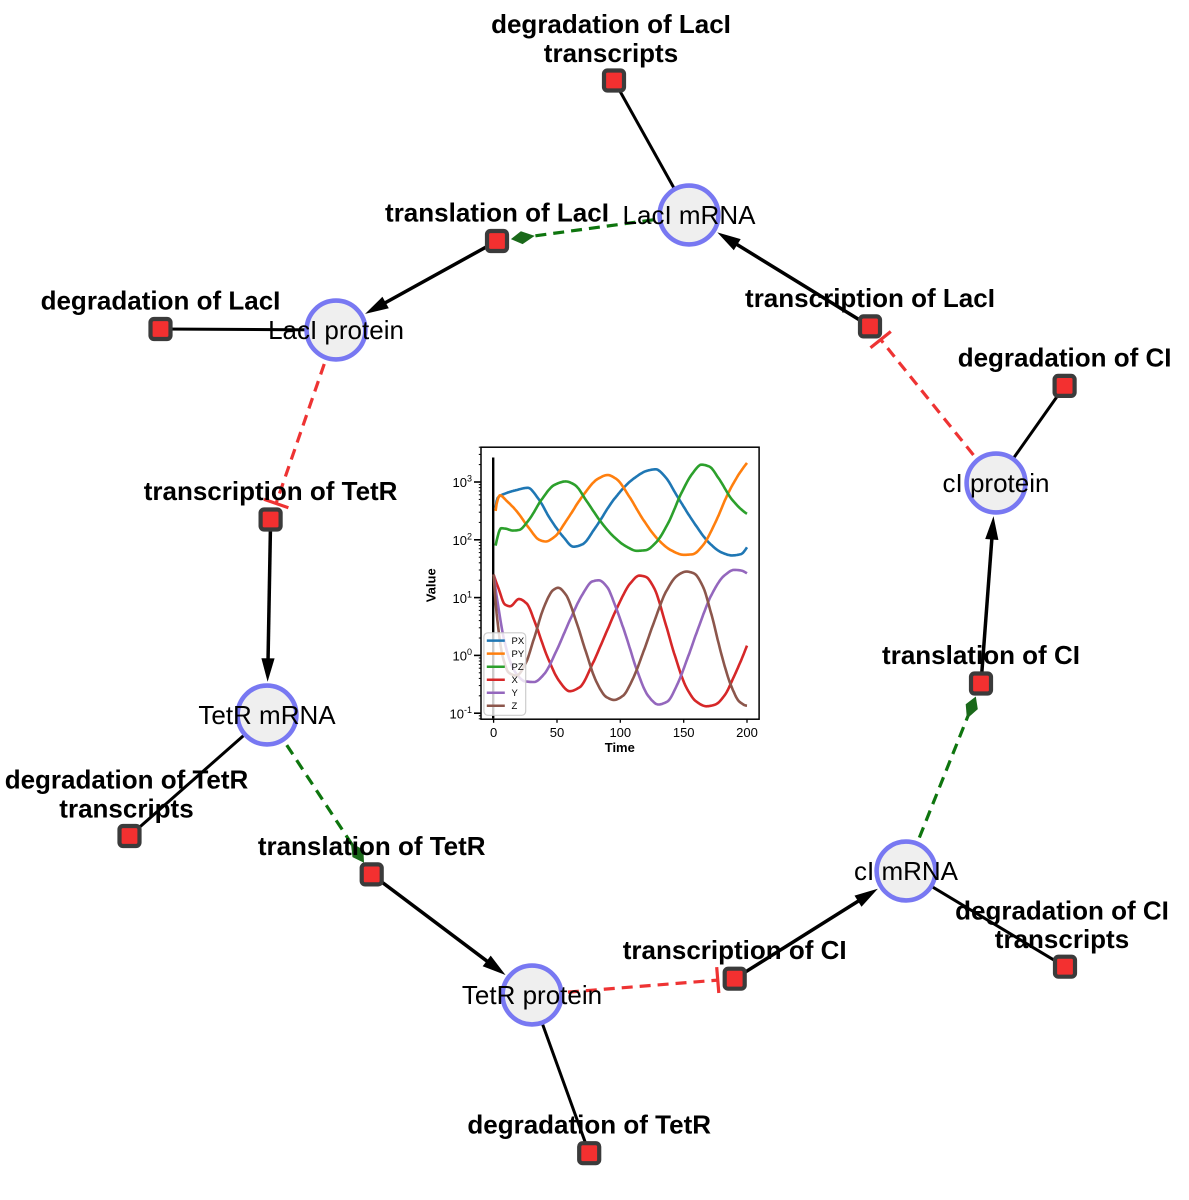  I want to click on svg-text: translation of CI, so click(981, 655).